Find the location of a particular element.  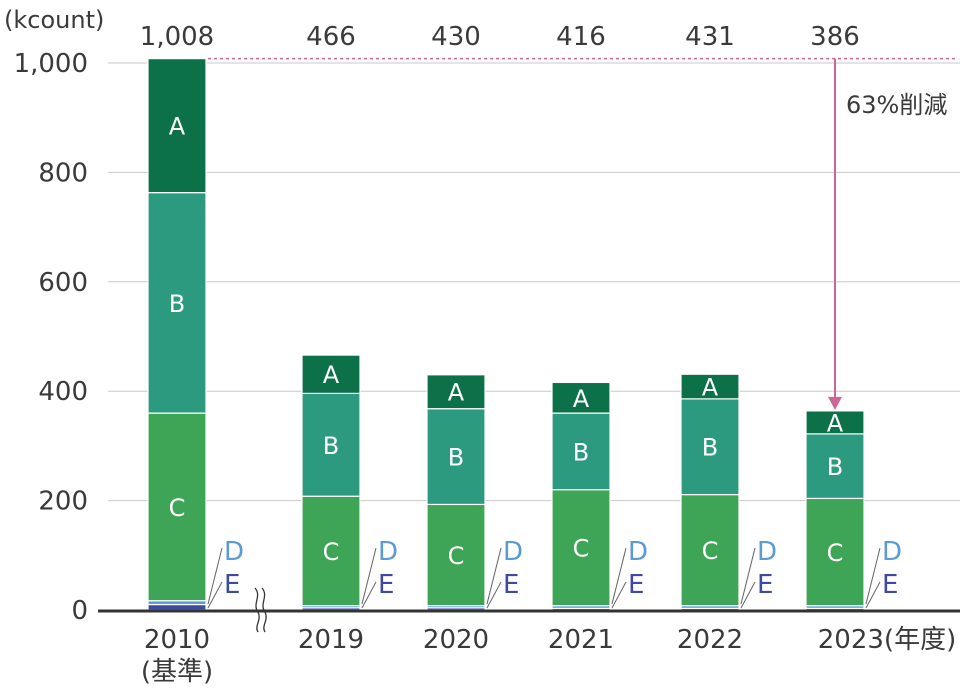

y-tick-label: 800 is located at coordinates (63, 173).